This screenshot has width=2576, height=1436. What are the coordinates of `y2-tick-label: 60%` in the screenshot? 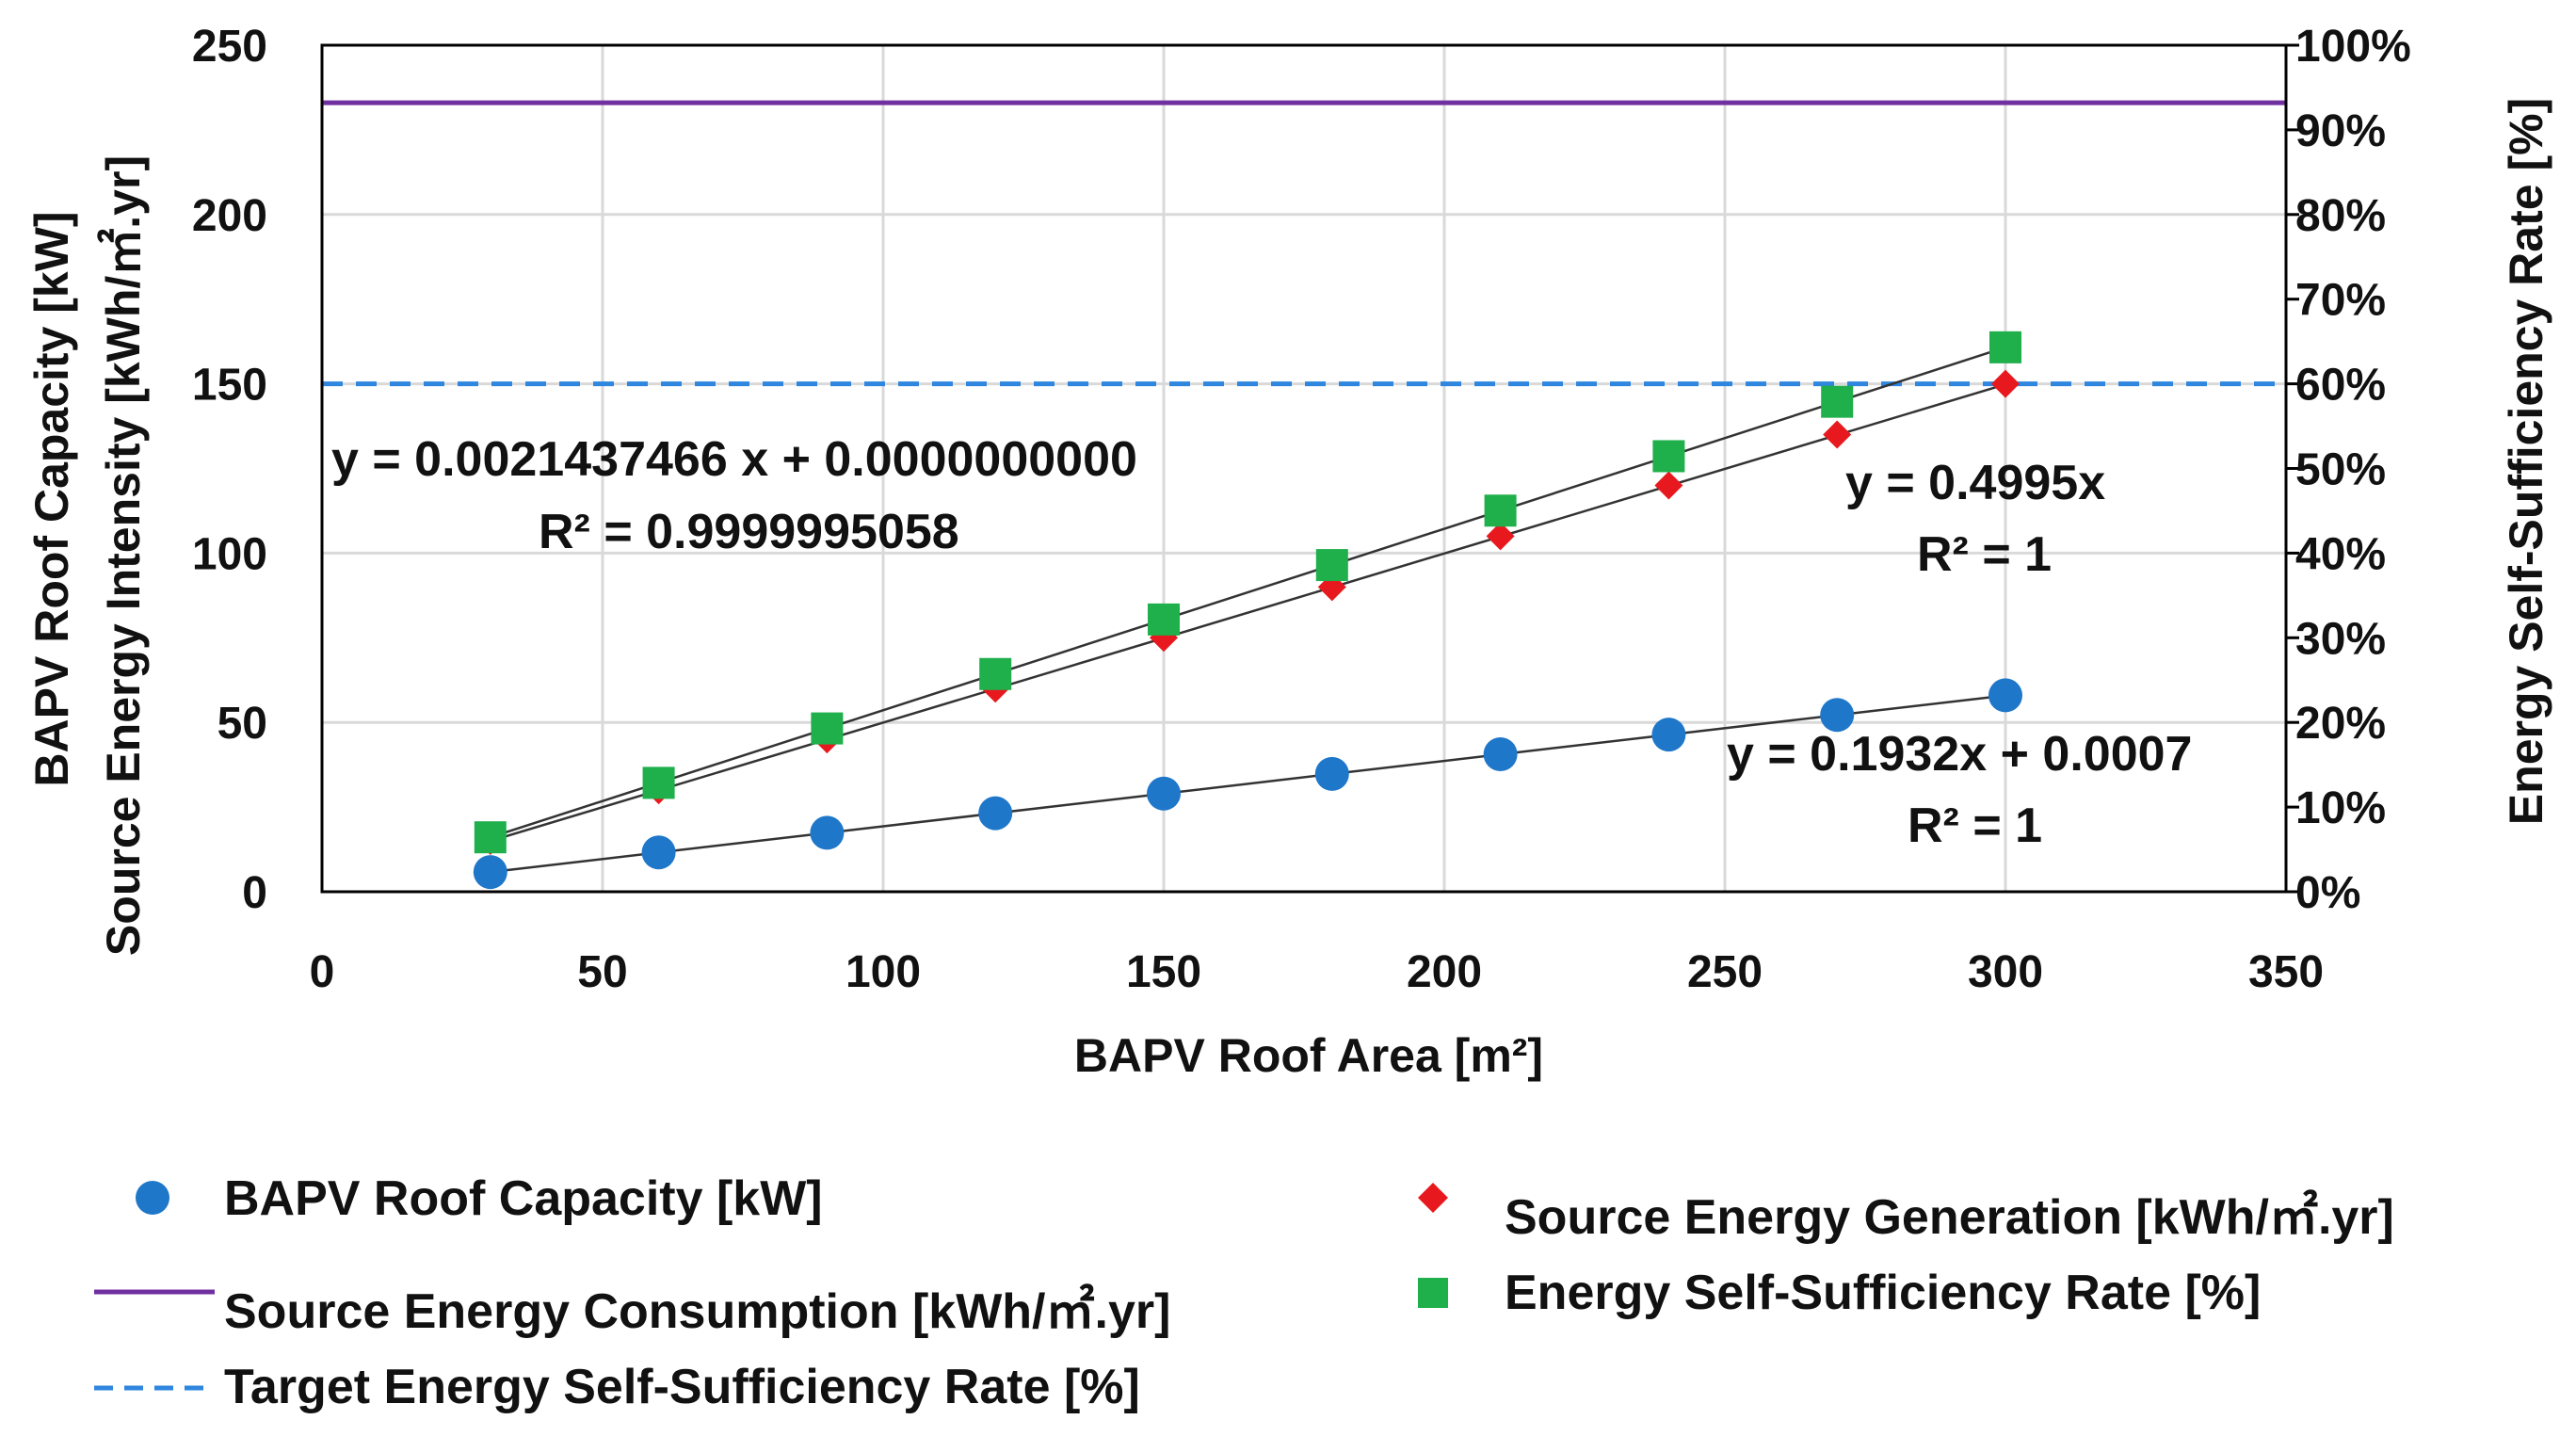 It's located at (2340, 386).